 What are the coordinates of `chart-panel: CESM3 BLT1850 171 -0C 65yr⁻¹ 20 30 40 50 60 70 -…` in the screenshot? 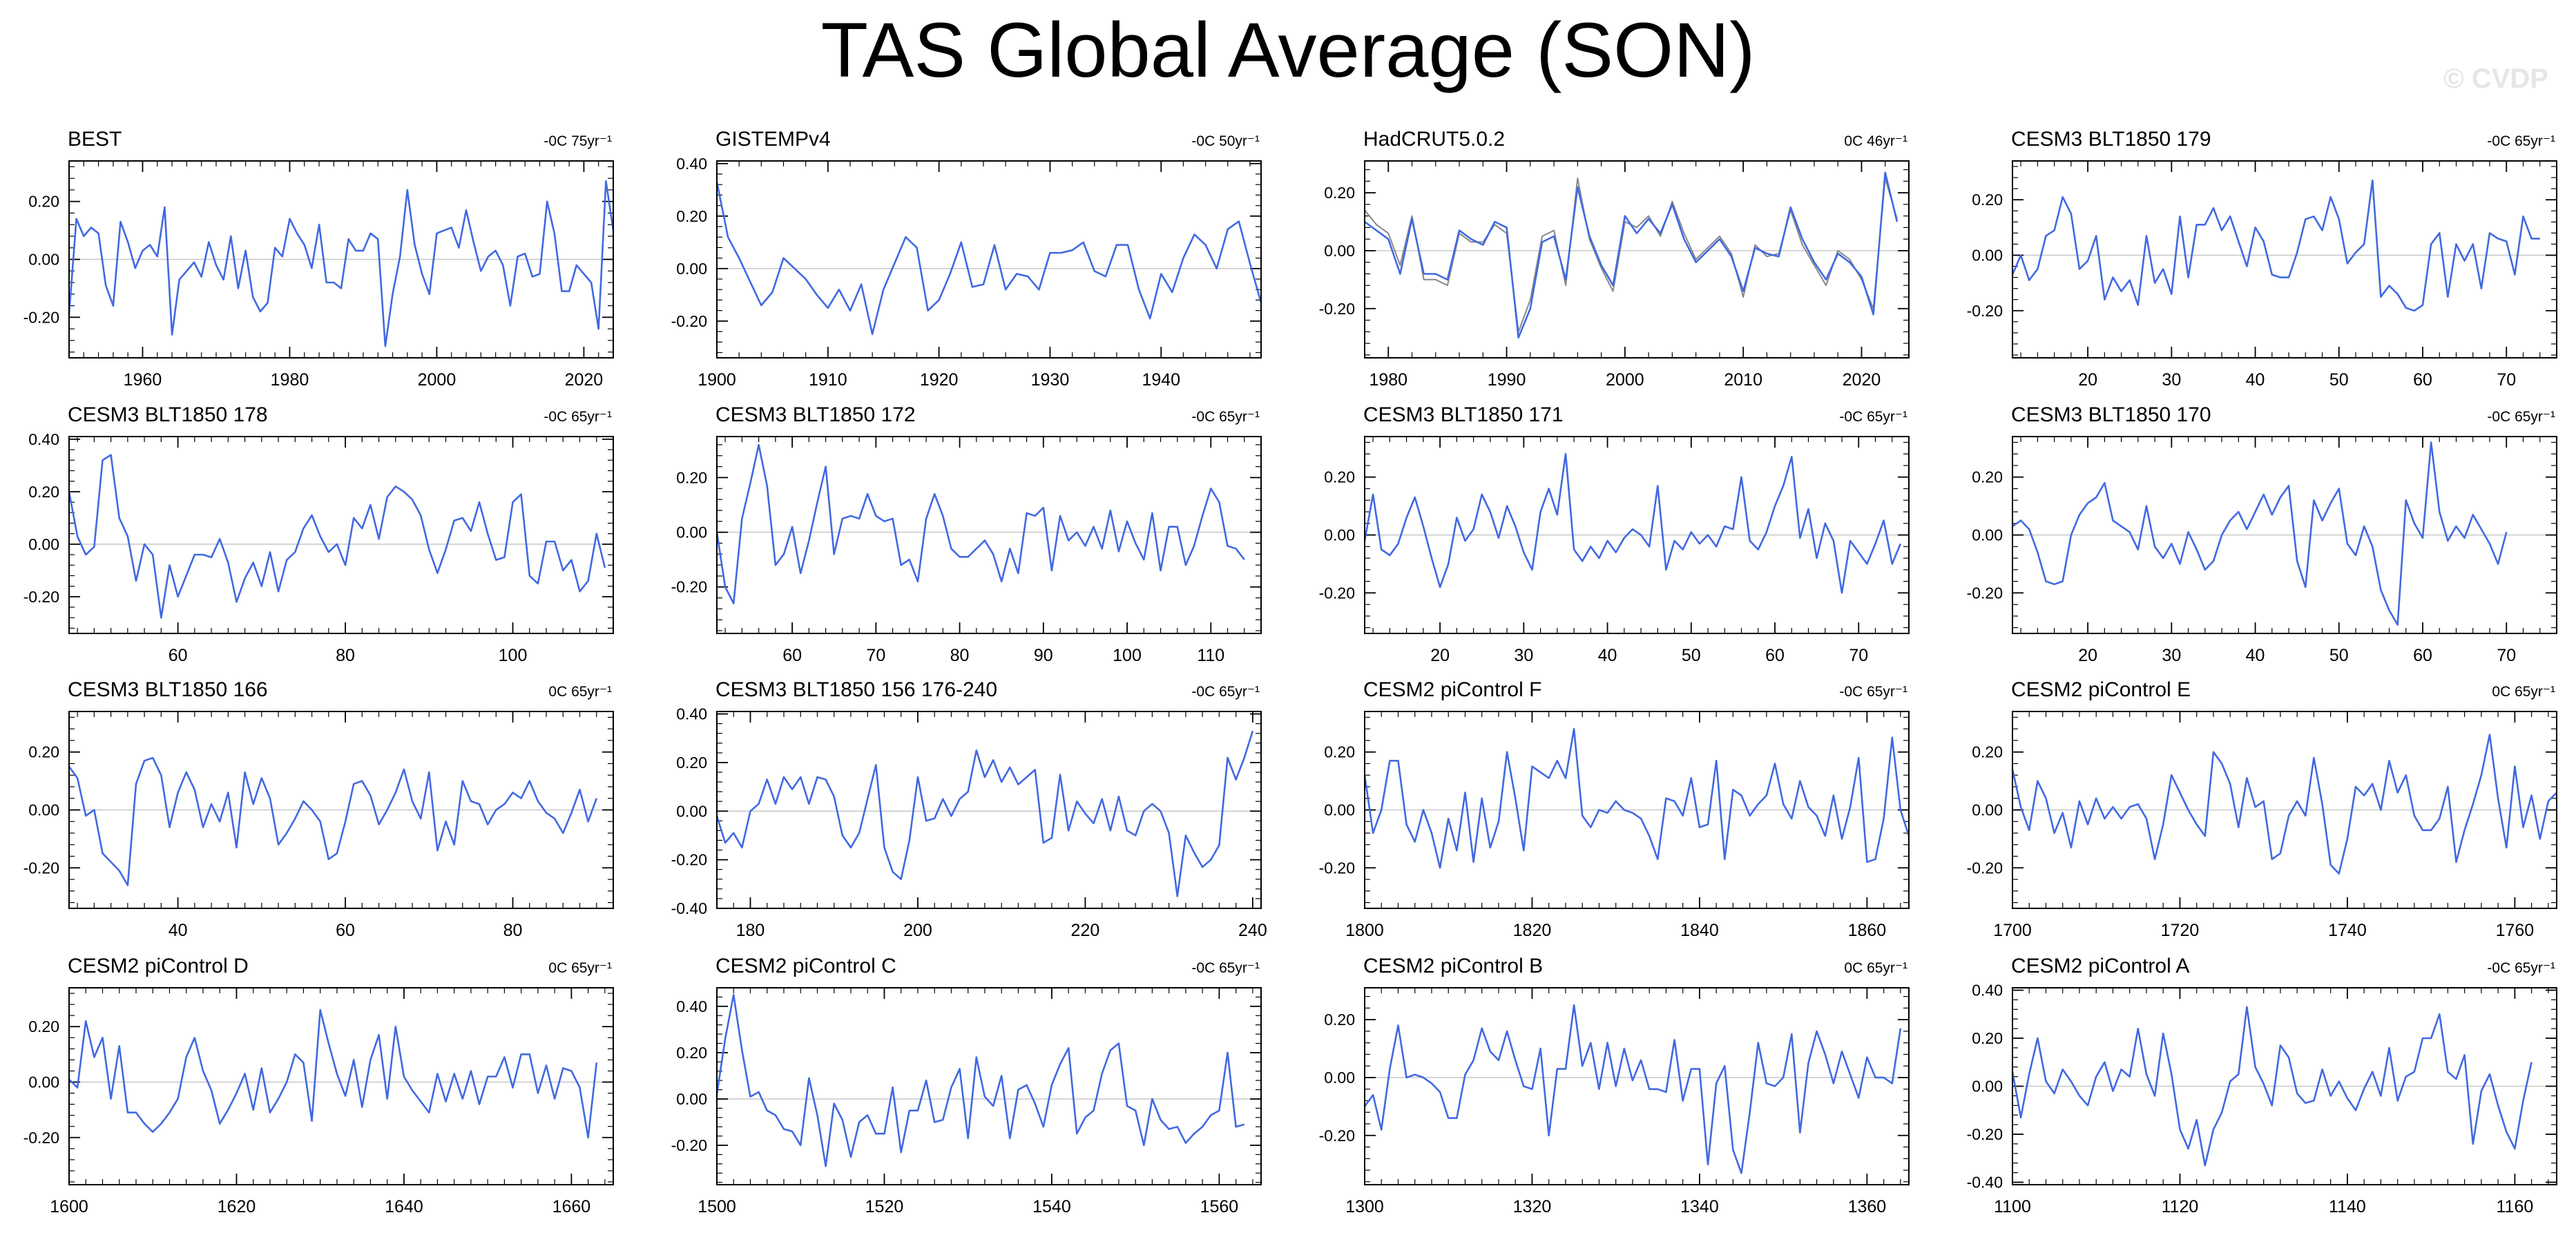 It's located at (1614, 534).